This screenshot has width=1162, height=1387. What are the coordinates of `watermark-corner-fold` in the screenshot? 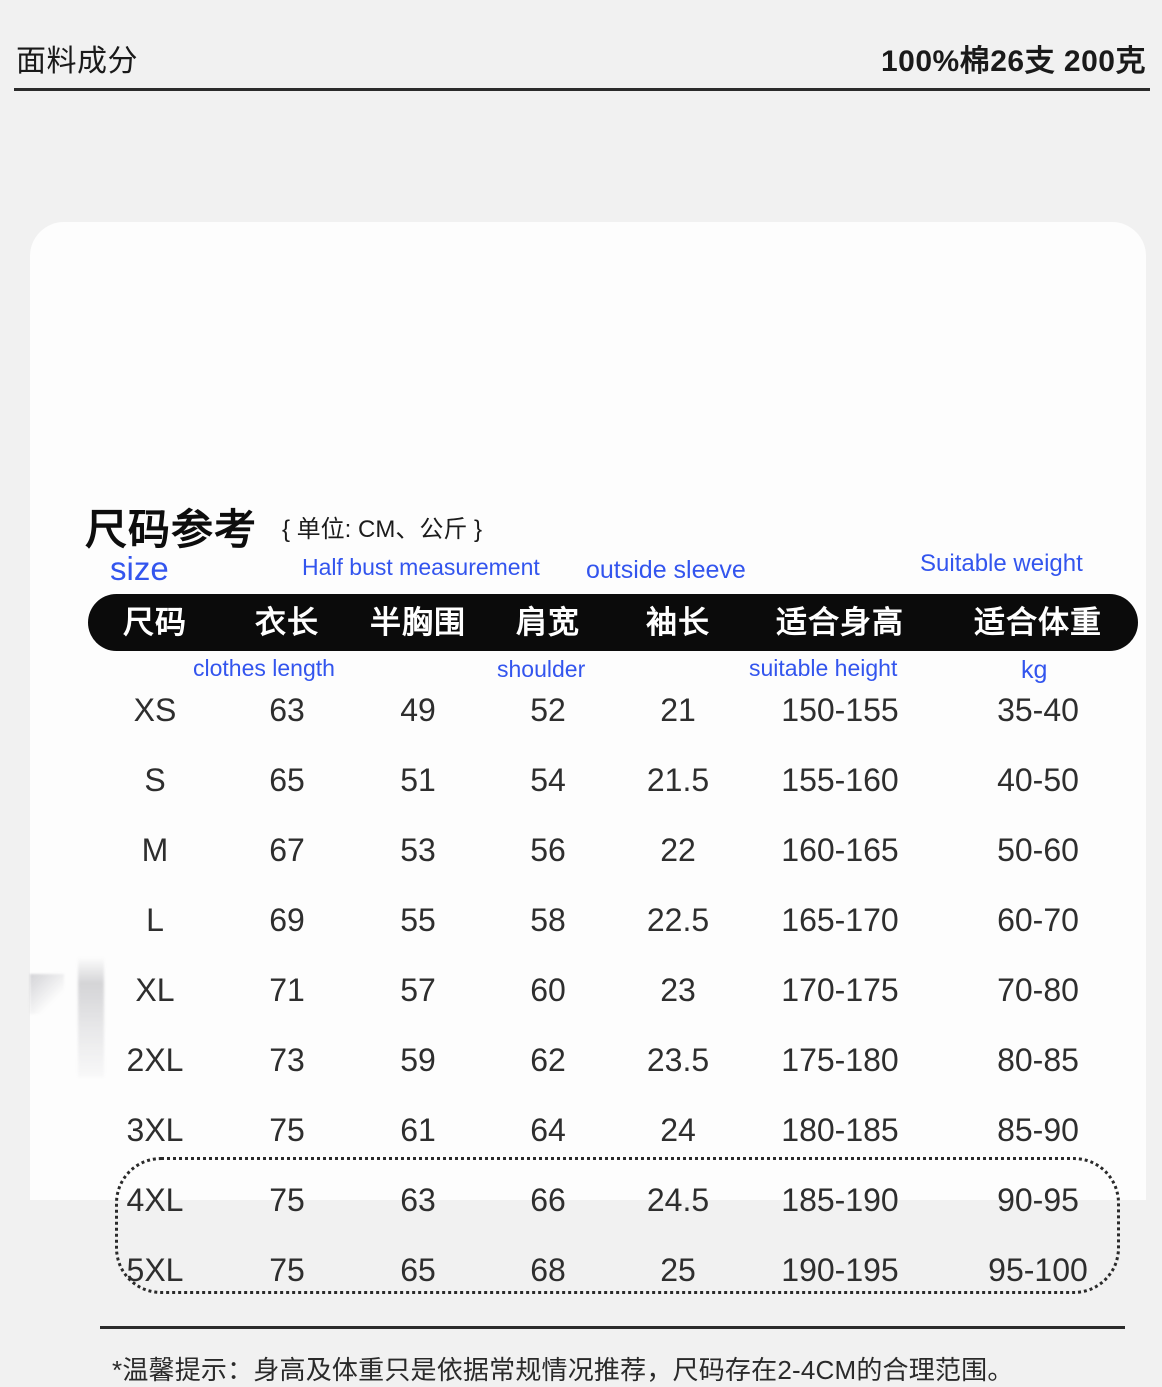 It's located at (47, 994).